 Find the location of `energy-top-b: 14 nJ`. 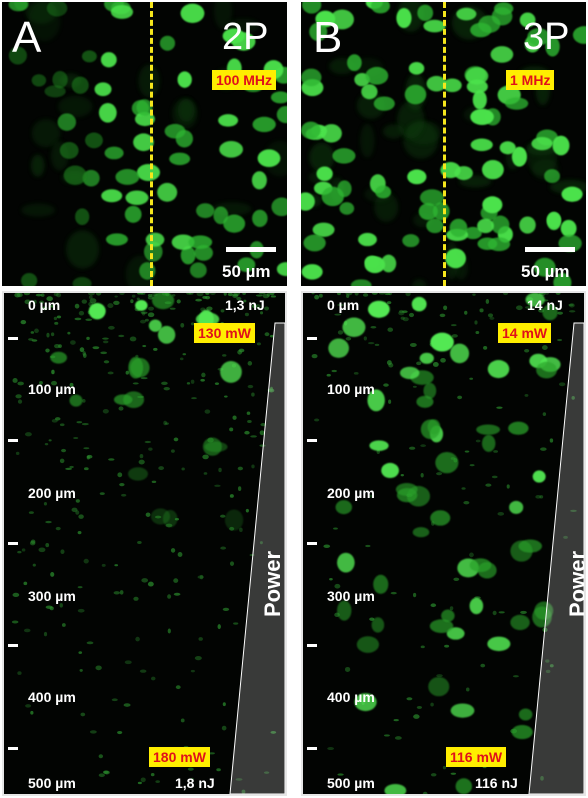

energy-top-b: 14 nJ is located at coordinates (545, 305).